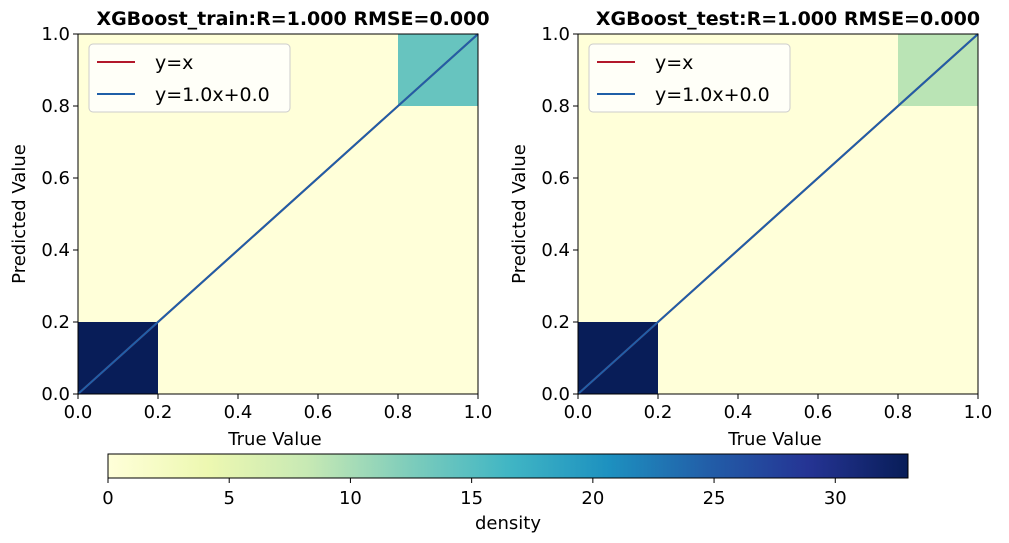 The image size is (1009, 543). I want to click on colorbar-tick-label: 0, so click(107, 498).